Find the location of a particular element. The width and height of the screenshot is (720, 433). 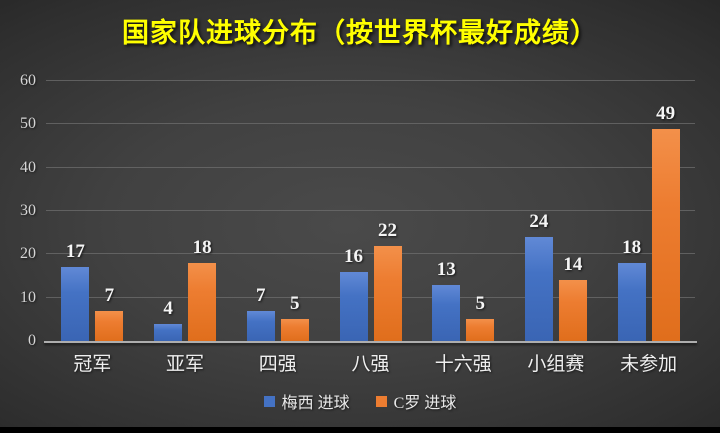

bar-梅西 进球-冠军 is located at coordinates (75, 304).